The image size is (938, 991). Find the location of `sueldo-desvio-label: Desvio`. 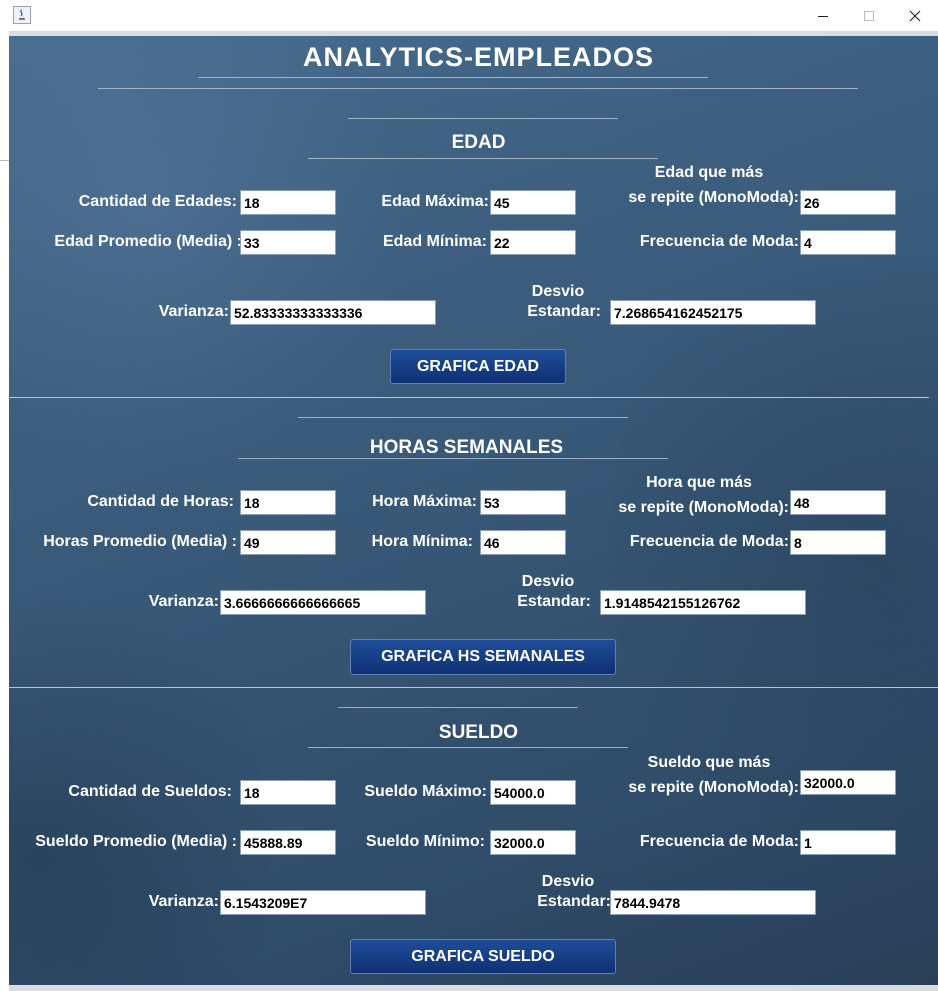

sueldo-desvio-label: Desvio is located at coordinates (568, 881).